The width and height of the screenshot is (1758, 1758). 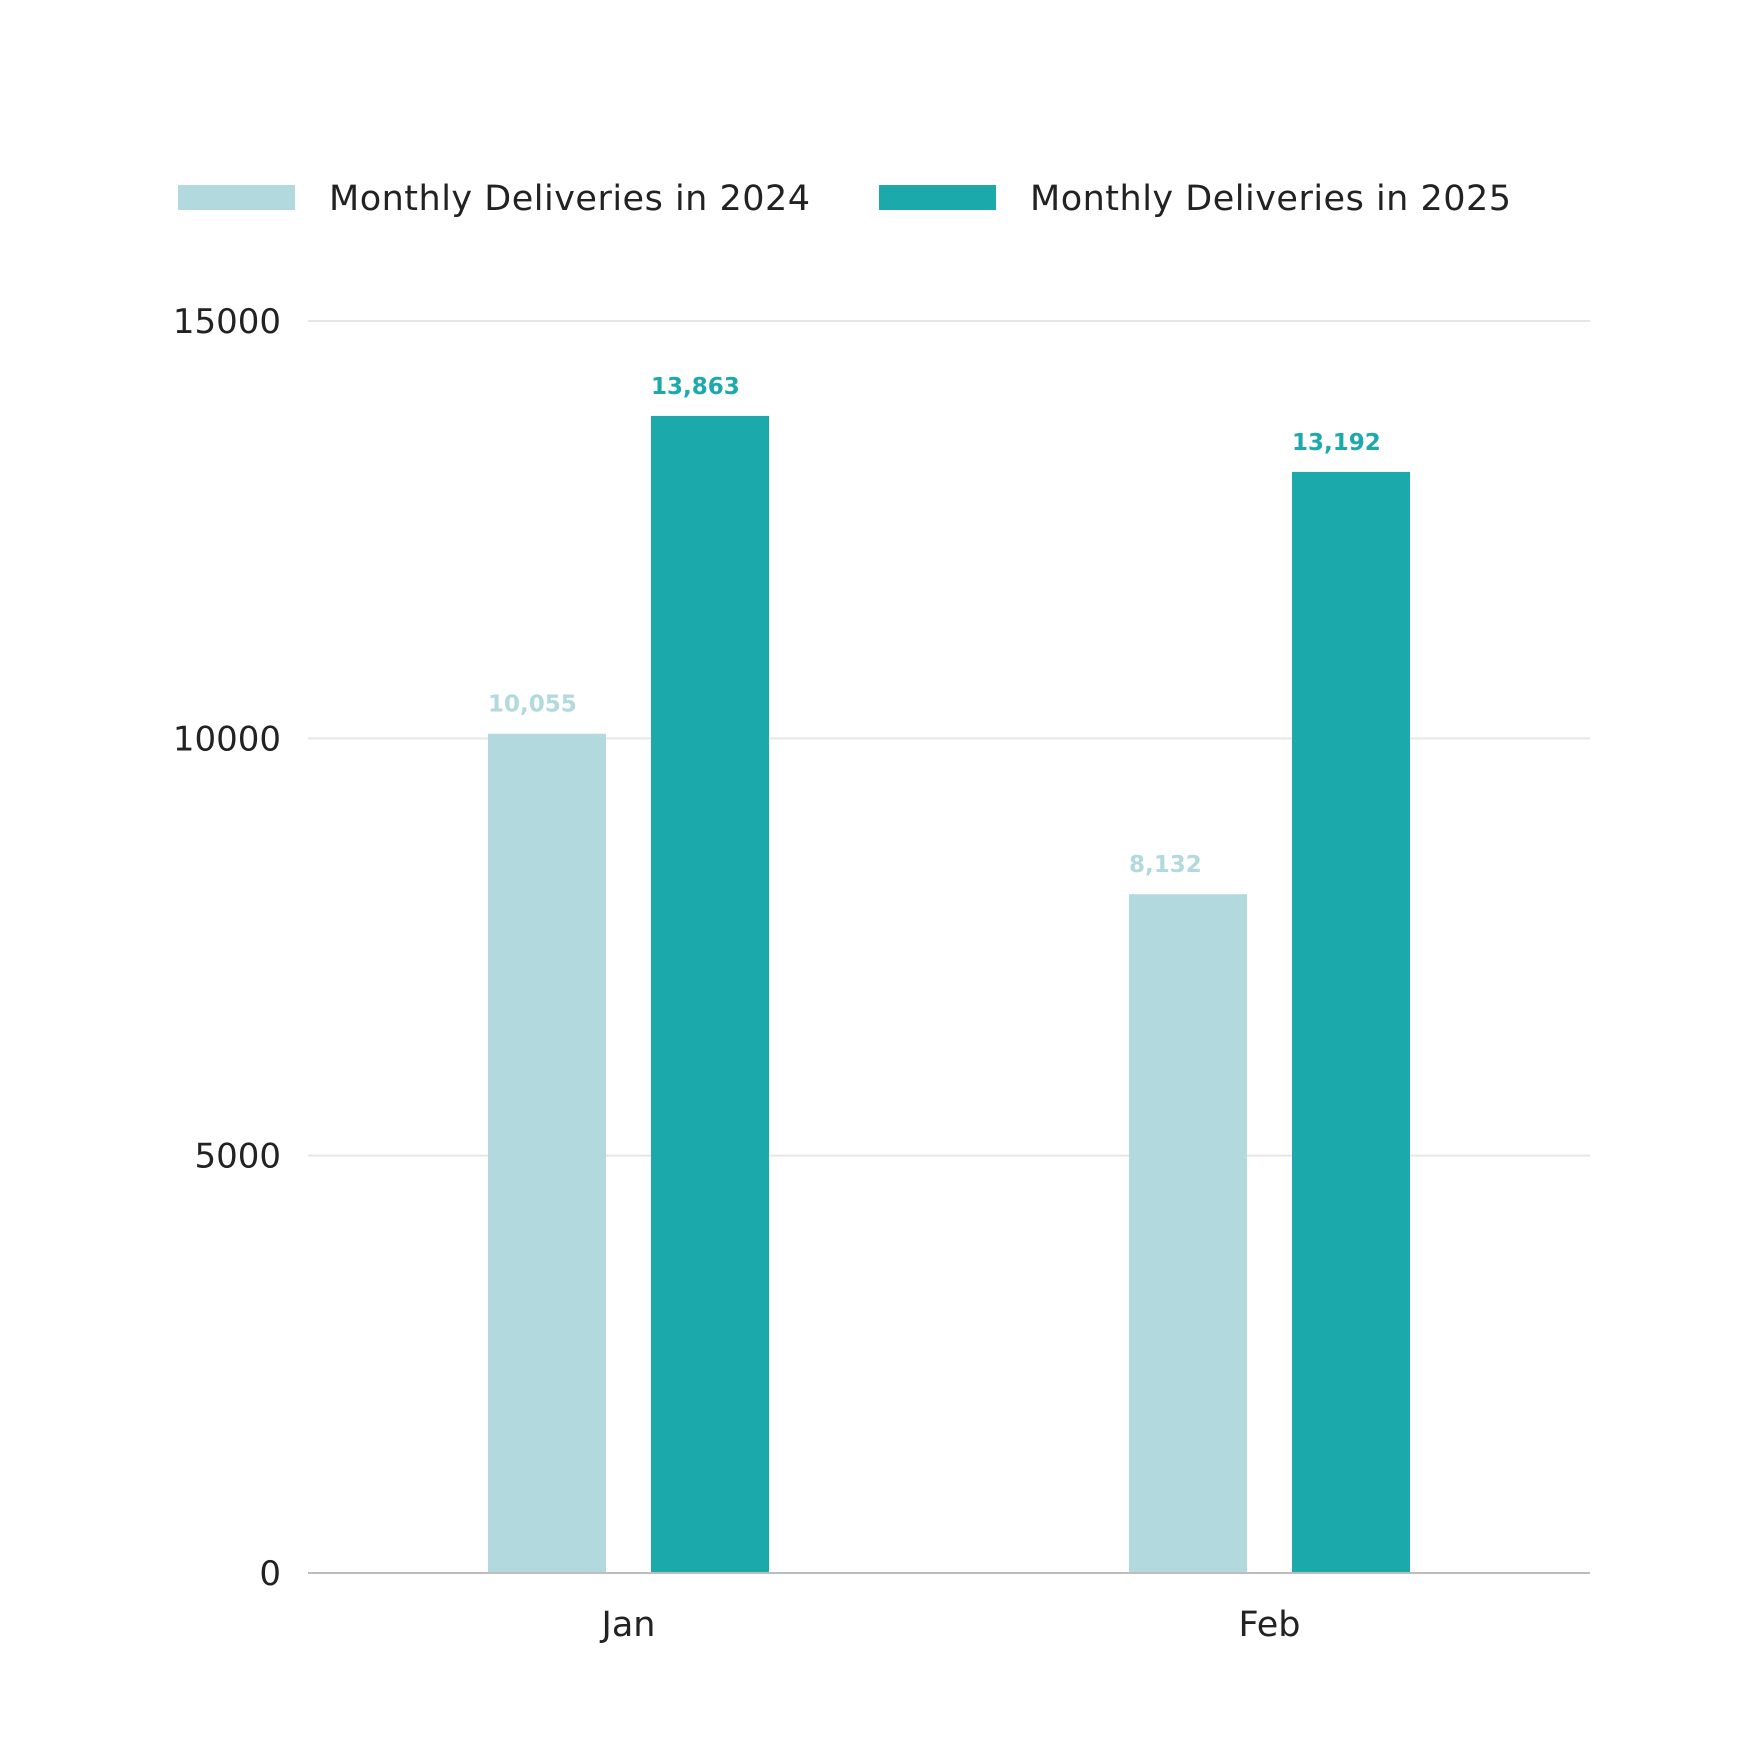 What do you see at coordinates (695, 387) in the screenshot?
I see `data-label-jan-series-2: 13,863` at bounding box center [695, 387].